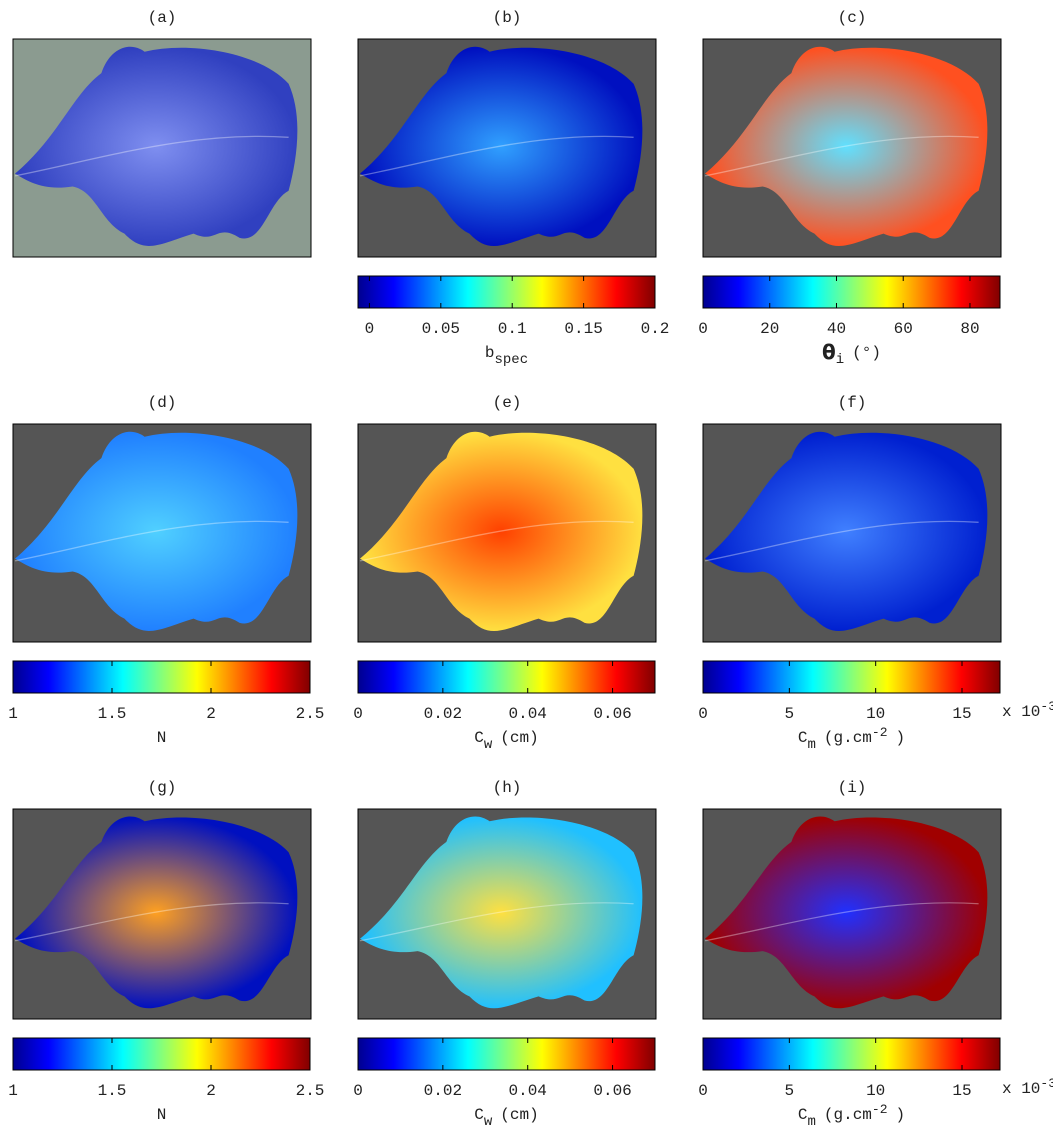  Describe the element at coordinates (790, 1091) in the screenshot. I see `colorbar-tick-label: 5` at that location.